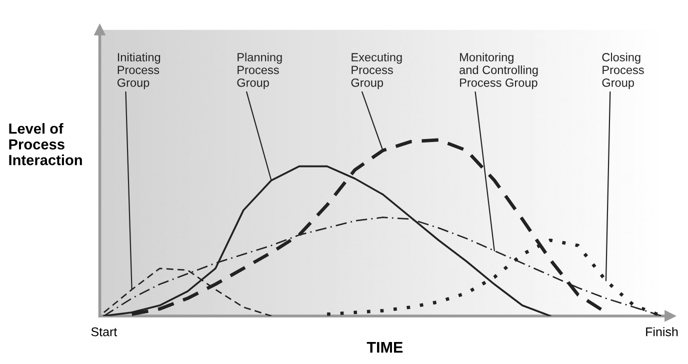 Image resolution: width=688 pixels, height=364 pixels. Describe the element at coordinates (45, 144) in the screenshot. I see `y-axis-title: Level of Process Interaction` at that location.